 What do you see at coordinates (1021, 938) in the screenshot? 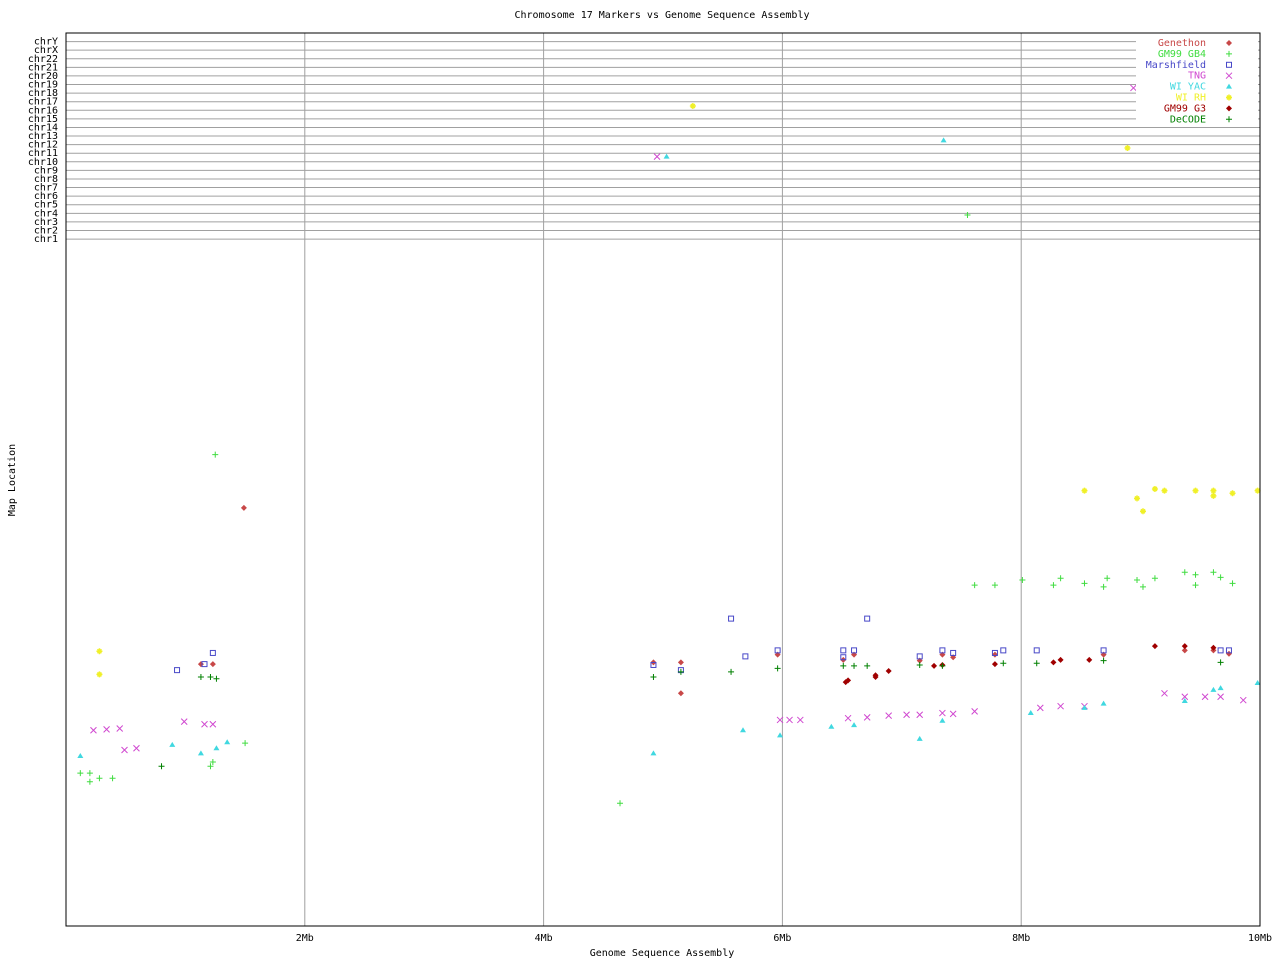
I see `x-tick-label: 8Mb` at bounding box center [1021, 938].